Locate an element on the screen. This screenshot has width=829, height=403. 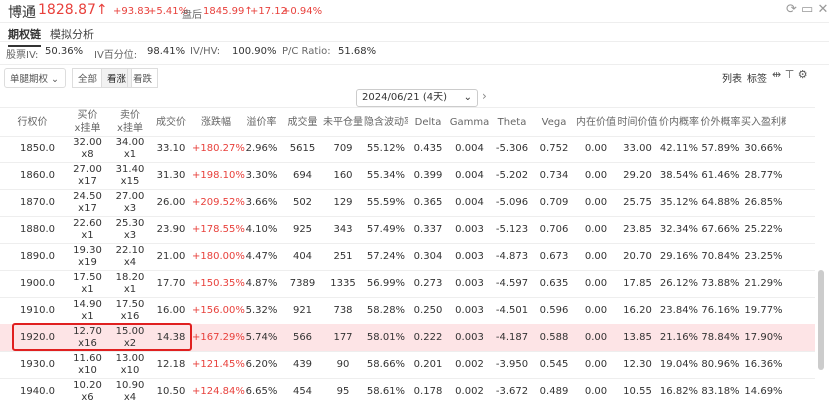
stat-label: P/C Ratio: is located at coordinates (306, 51).